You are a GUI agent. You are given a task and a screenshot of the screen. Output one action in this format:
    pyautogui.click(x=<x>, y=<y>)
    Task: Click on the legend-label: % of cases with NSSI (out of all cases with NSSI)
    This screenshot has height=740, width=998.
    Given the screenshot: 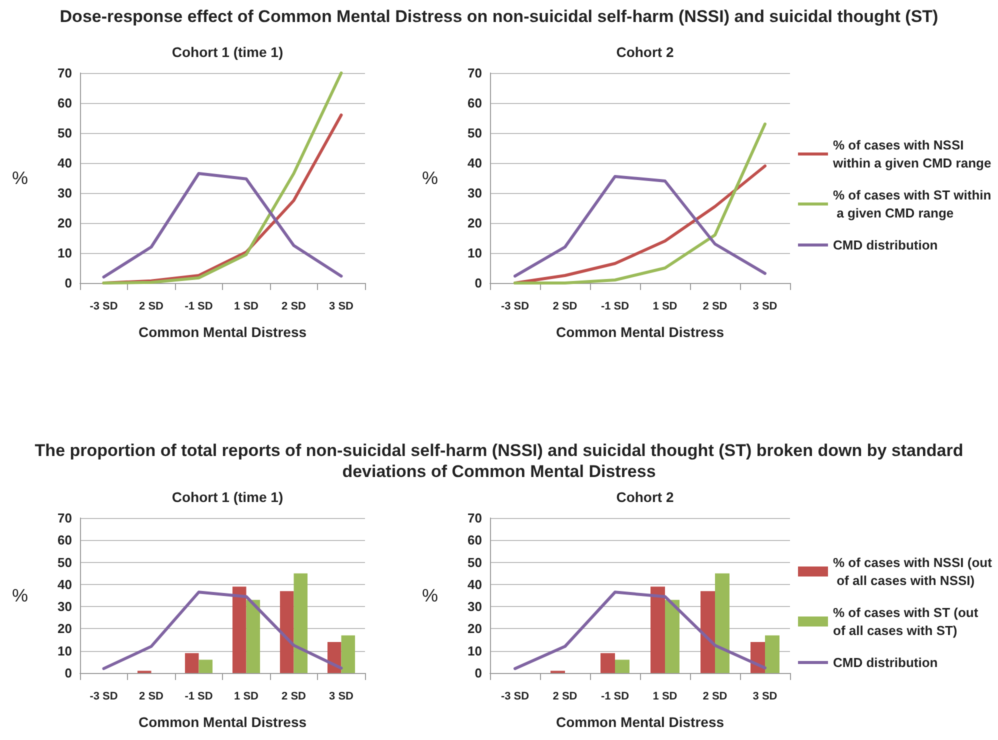 What is the action you would take?
    pyautogui.click(x=913, y=571)
    